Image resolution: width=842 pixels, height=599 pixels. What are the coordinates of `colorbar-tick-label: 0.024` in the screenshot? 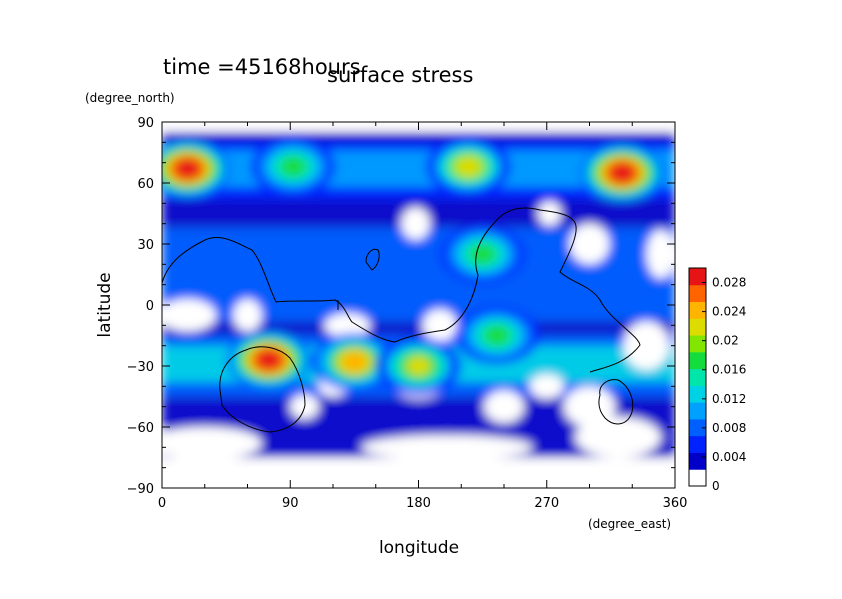 It's located at (729, 312).